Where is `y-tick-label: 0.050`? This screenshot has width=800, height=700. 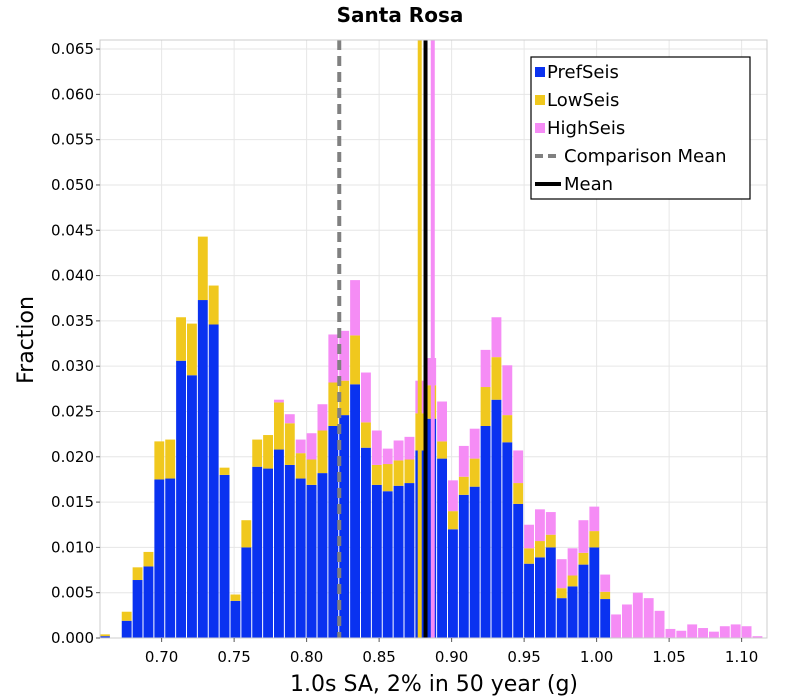
y-tick-label: 0.050 is located at coordinates (72, 185).